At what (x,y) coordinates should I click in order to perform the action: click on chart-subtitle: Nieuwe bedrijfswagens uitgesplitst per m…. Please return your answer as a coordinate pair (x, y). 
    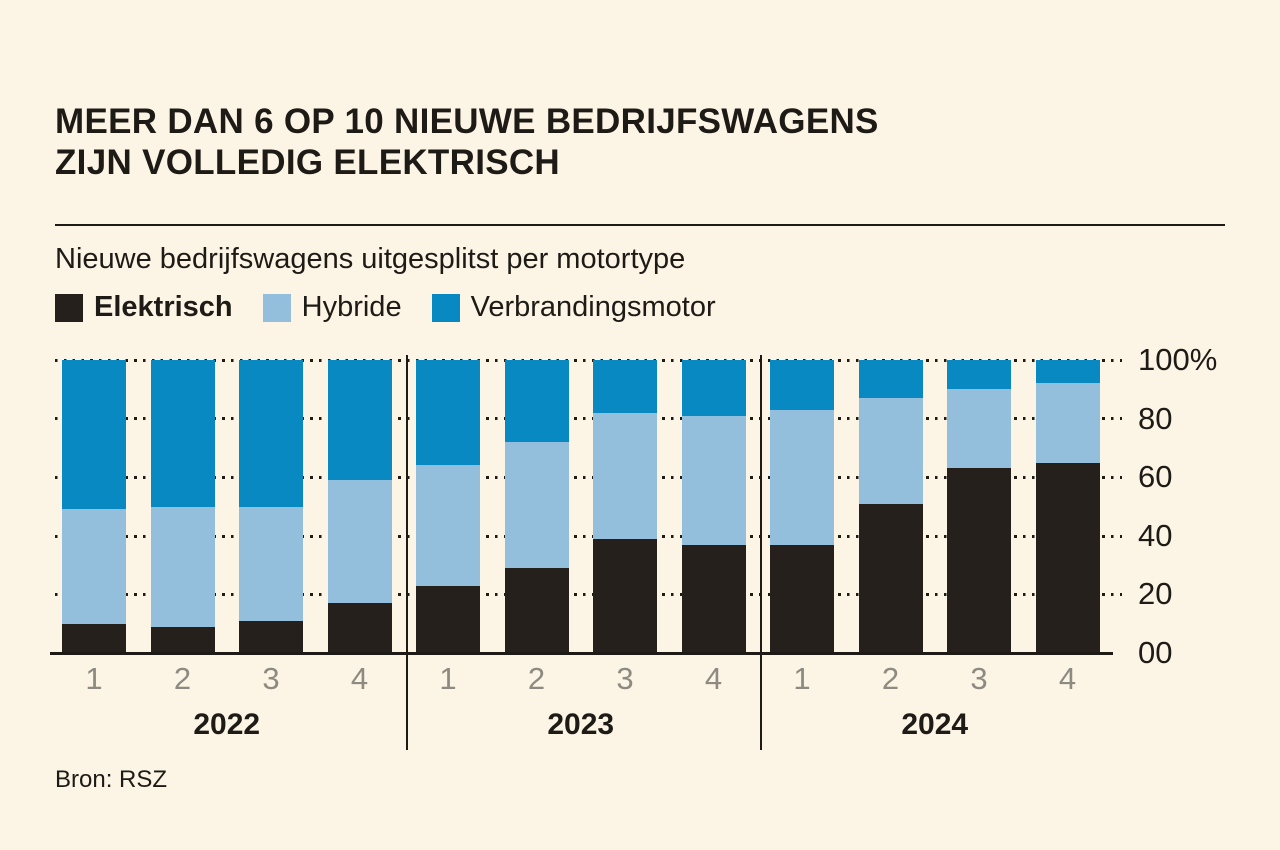
    Looking at the image, I should click on (370, 259).